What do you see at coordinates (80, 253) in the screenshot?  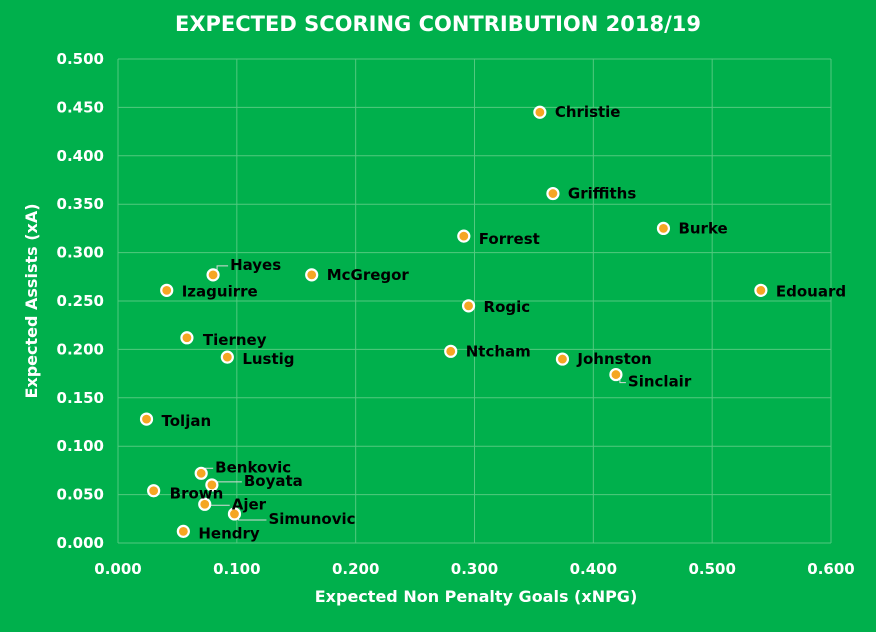 I see `y-tick-label: 0.300` at bounding box center [80, 253].